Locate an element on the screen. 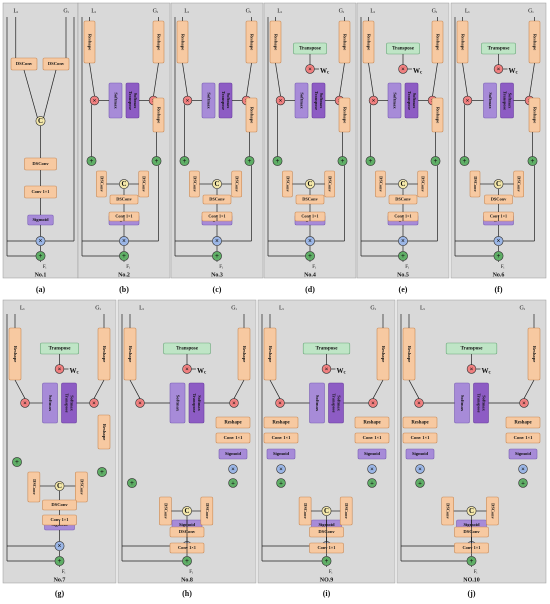 The image size is (550, 604). panel-letter: (b) is located at coordinates (124, 289).